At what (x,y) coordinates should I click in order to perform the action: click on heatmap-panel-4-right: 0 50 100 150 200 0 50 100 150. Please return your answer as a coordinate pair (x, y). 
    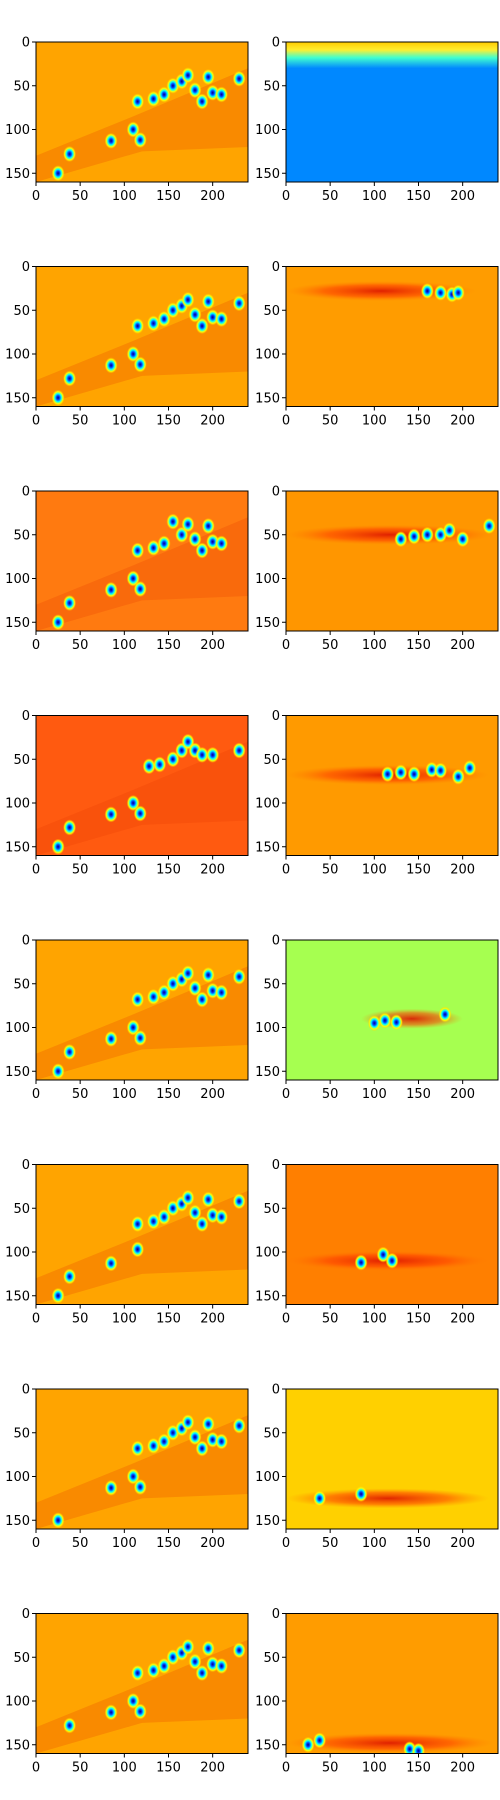
    Looking at the image, I should click on (376, 793).